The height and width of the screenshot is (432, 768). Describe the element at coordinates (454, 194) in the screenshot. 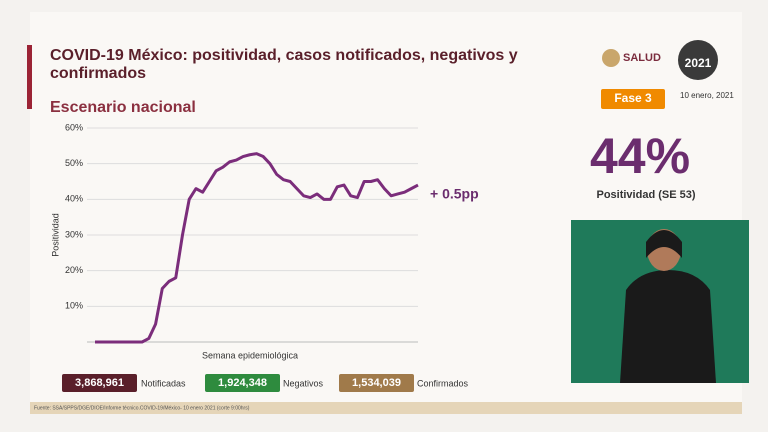

I see `annotation: + 0.5pp` at that location.